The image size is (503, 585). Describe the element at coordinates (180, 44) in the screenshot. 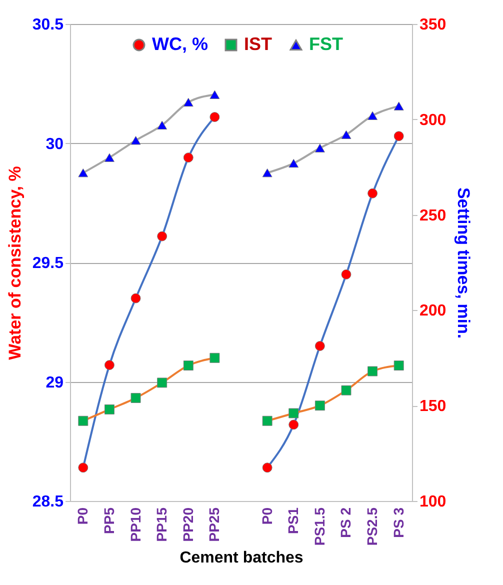

I see `legend-label: WC, %` at that location.